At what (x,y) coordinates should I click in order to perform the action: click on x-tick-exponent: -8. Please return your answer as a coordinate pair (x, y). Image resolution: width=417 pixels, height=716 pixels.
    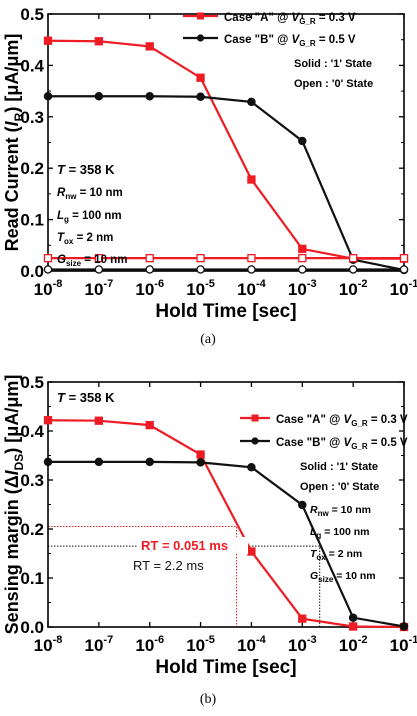
    Looking at the image, I should click on (58, 640).